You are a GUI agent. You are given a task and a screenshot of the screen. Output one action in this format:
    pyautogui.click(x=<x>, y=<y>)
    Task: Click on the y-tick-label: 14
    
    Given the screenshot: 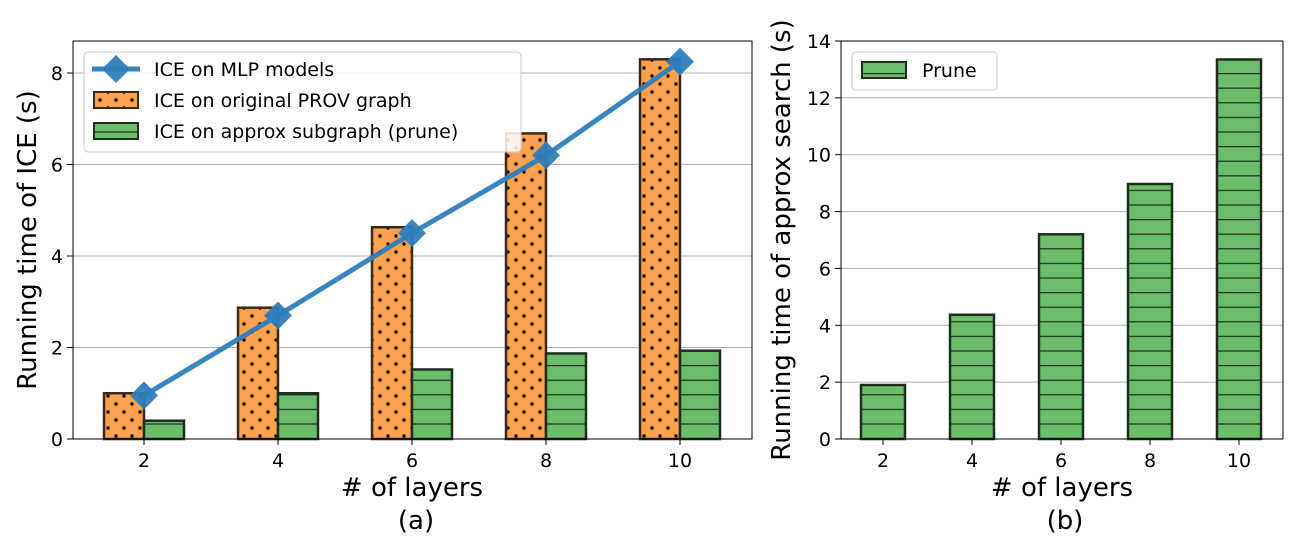 What is the action you would take?
    pyautogui.click(x=819, y=42)
    